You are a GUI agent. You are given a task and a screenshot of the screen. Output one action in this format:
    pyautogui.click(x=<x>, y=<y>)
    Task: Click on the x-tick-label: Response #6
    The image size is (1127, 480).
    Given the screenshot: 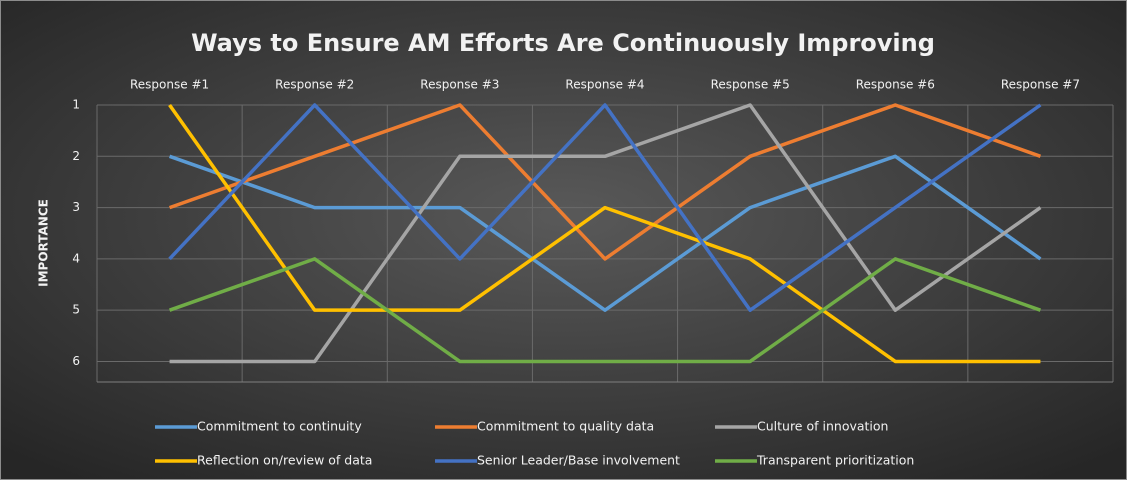 What is the action you would take?
    pyautogui.click(x=895, y=85)
    